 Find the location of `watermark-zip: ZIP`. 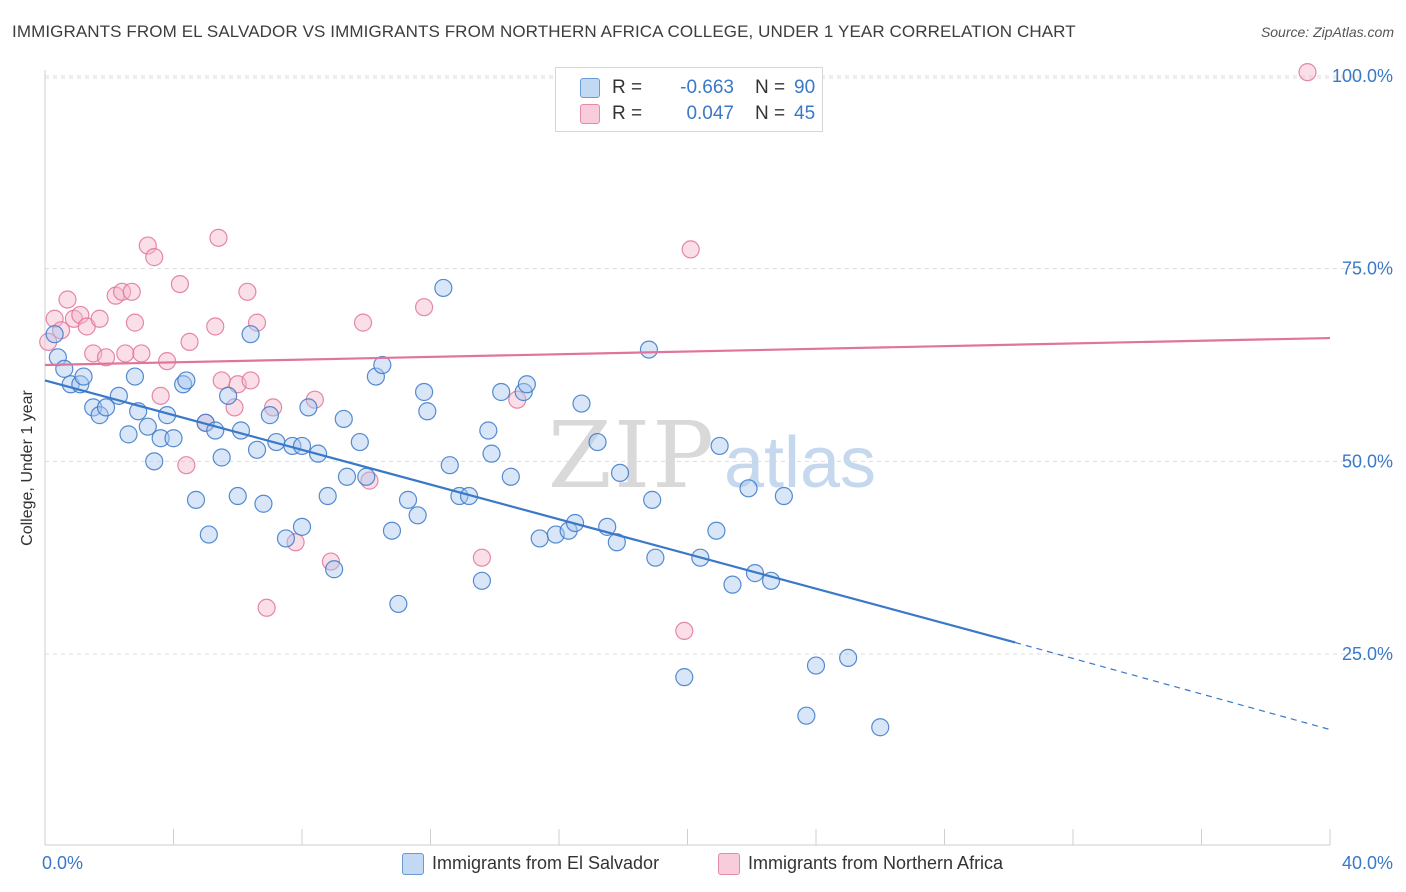

watermark-zip: ZIP is located at coordinates (632, 455).